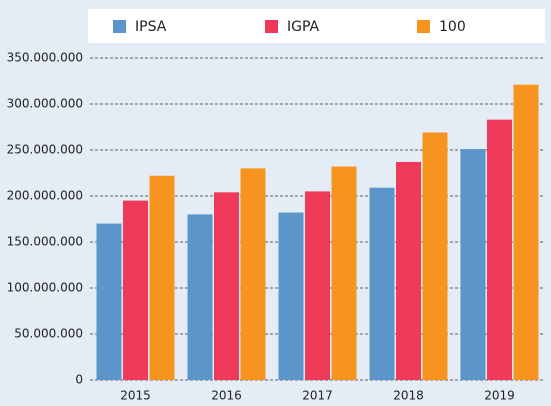 The width and height of the screenshot is (551, 406). Describe the element at coordinates (226, 396) in the screenshot. I see `x-tick-label: 2016` at that location.